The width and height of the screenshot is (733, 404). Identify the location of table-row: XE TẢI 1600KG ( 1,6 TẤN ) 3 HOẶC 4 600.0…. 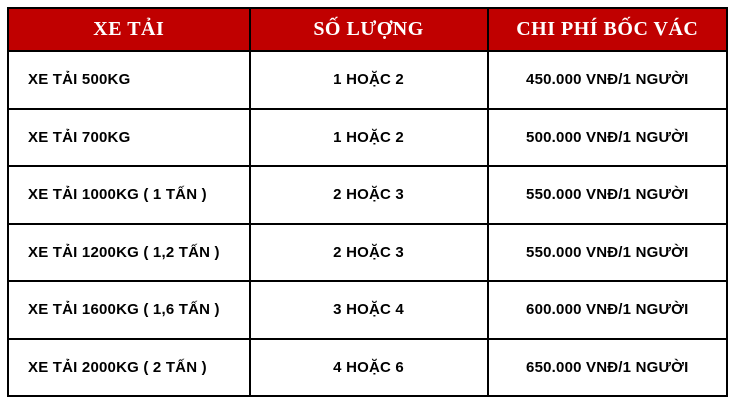
(368, 310).